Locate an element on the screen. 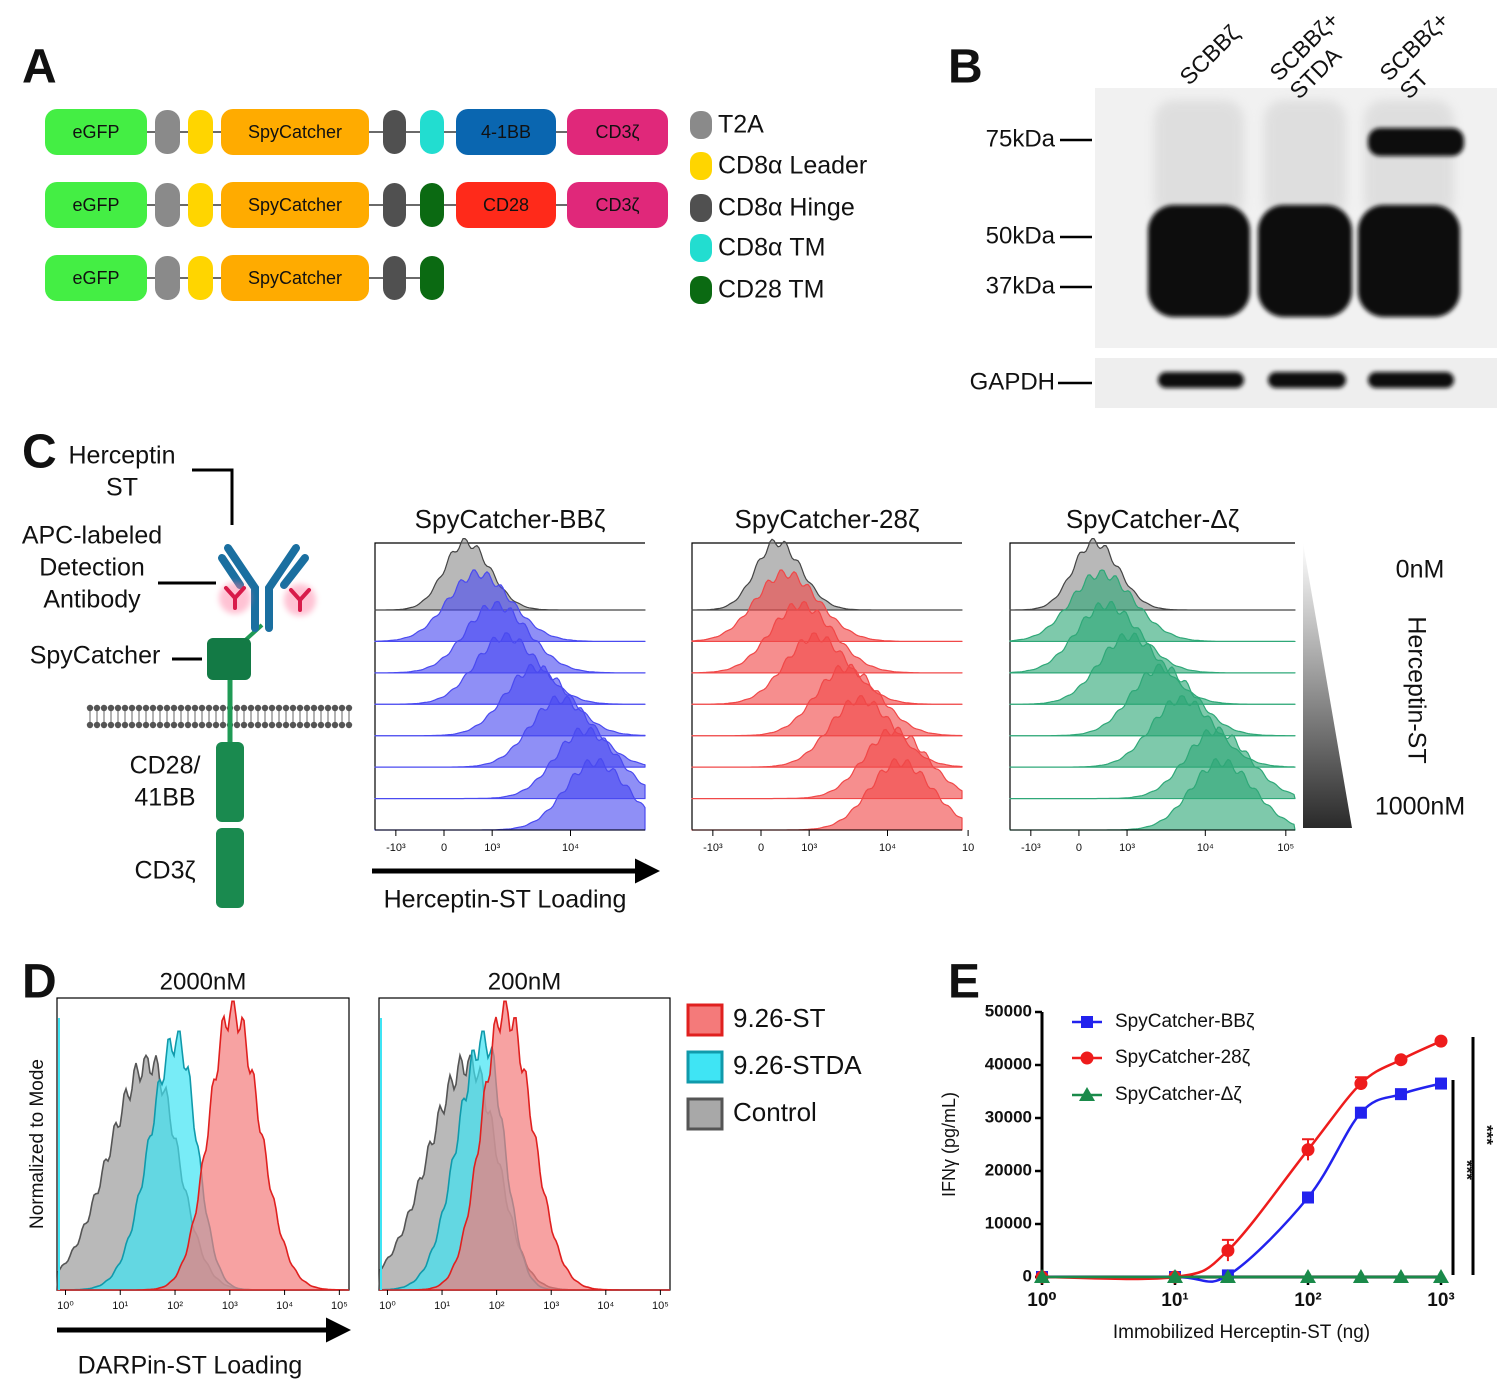 This screenshot has width=1500, height=1385. schematic-label: Detection is located at coordinates (92, 568).